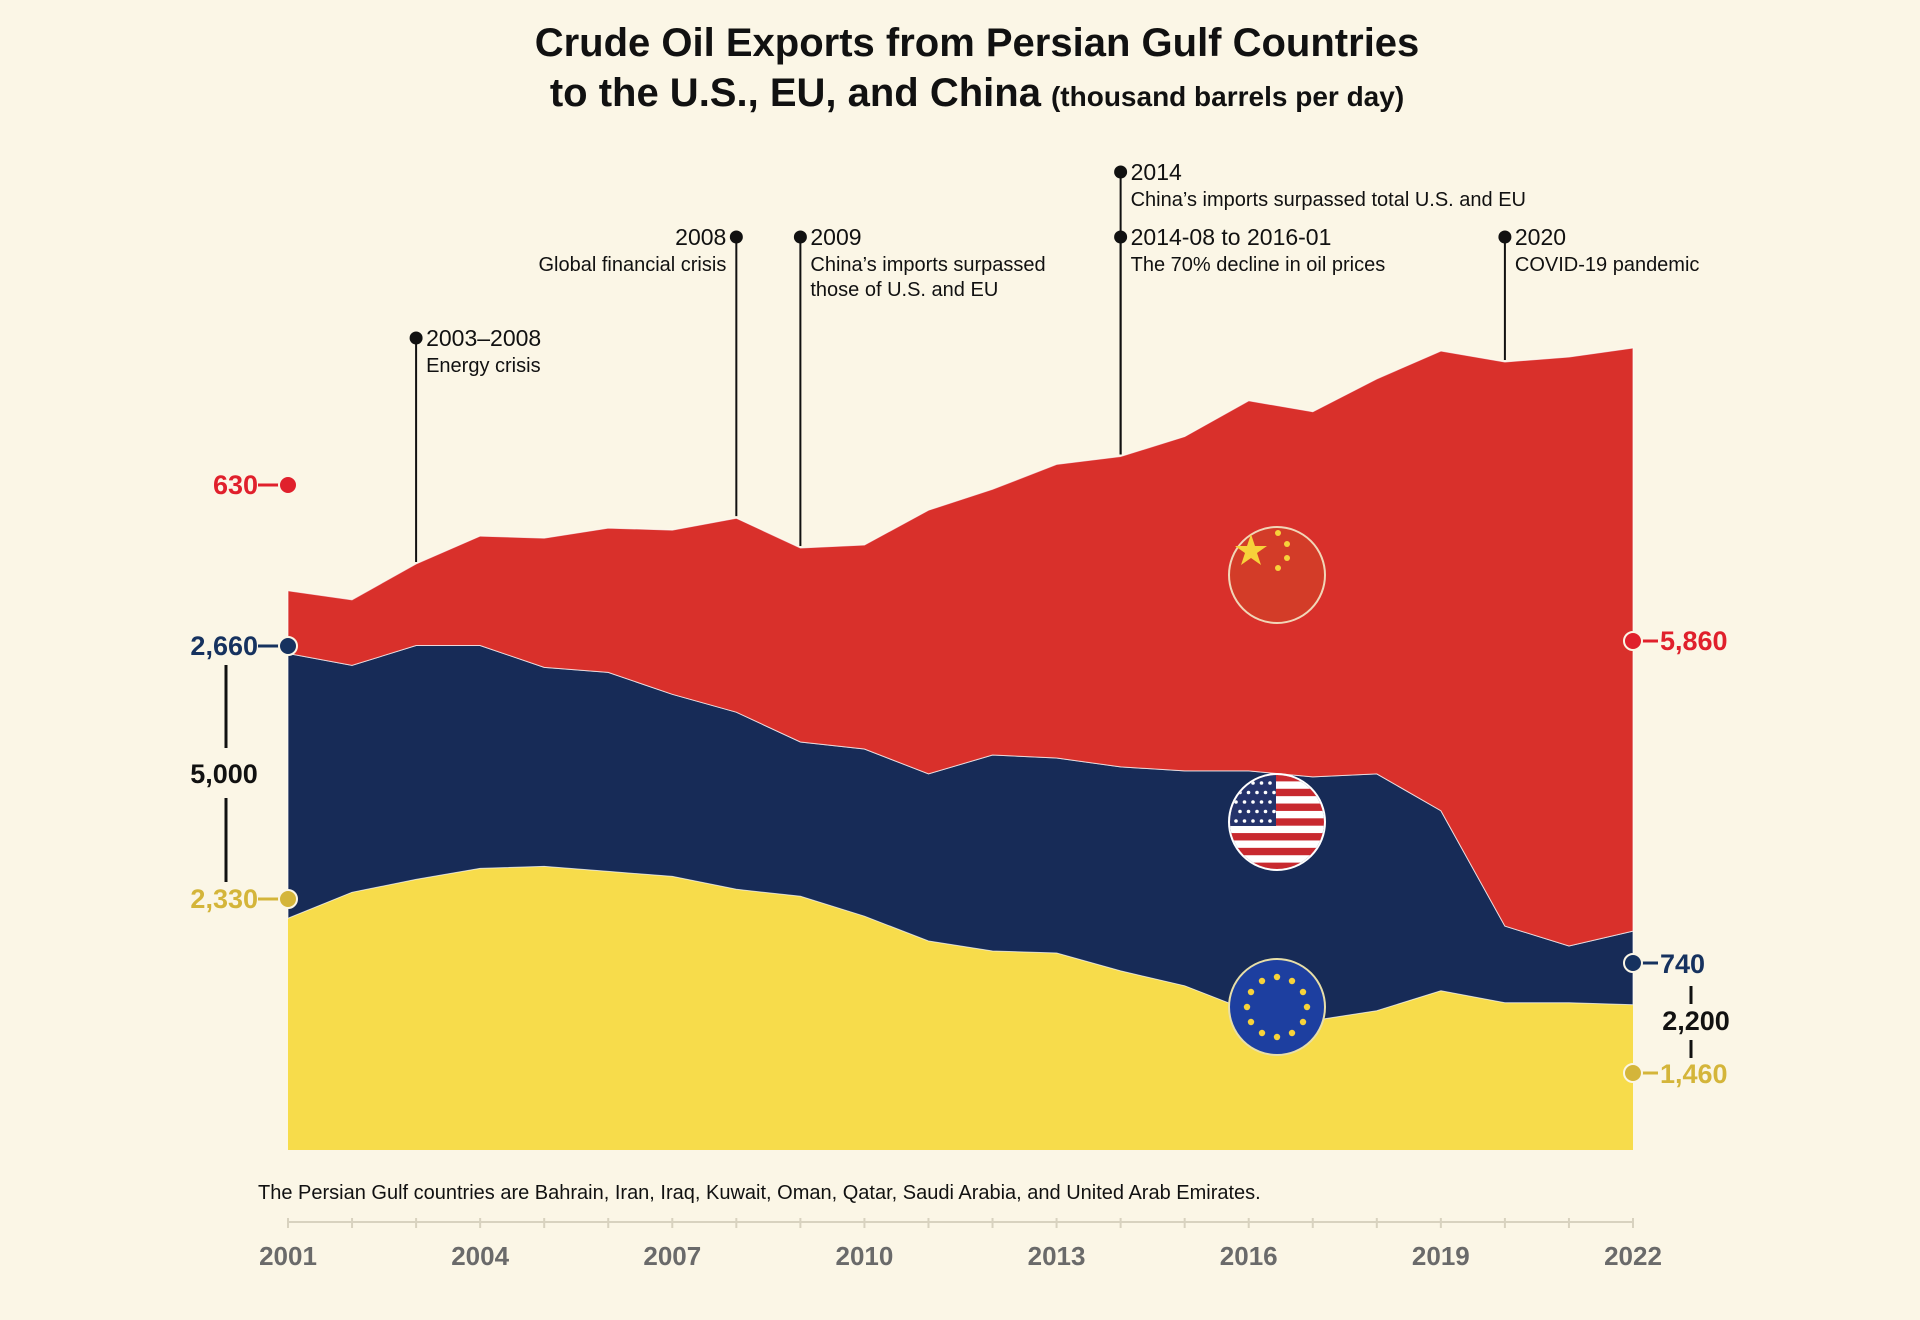 This screenshot has height=1320, width=1920. Describe the element at coordinates (480, 1256) in the screenshot. I see `x-tick-label: 2004` at that location.